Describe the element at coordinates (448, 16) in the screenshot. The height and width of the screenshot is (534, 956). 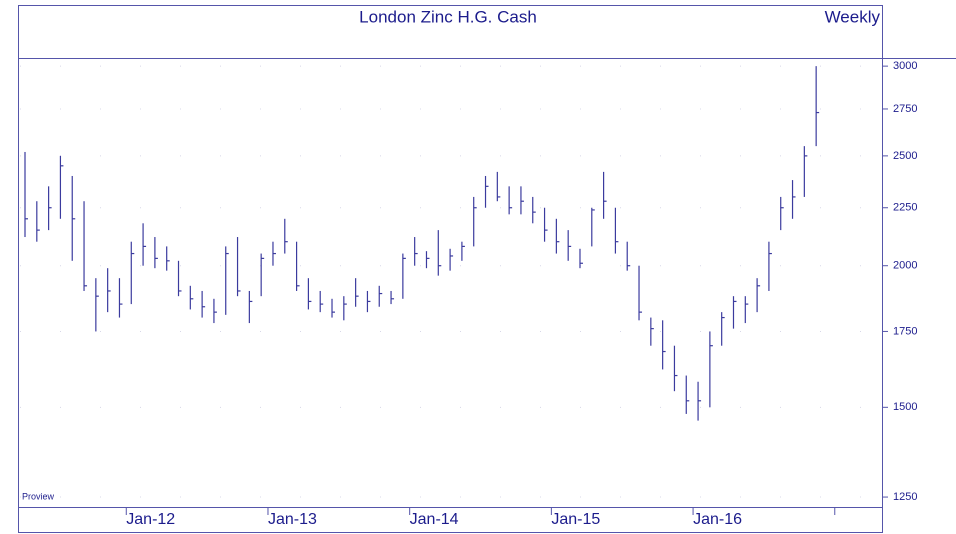
I see `chart-title: London Zinc H.G. Cash` at that location.